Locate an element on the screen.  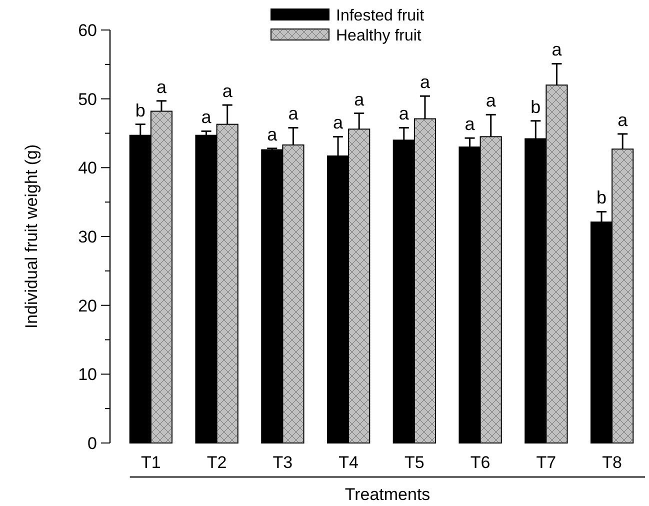
legend-label: Infested fruit is located at coordinates (380, 16).